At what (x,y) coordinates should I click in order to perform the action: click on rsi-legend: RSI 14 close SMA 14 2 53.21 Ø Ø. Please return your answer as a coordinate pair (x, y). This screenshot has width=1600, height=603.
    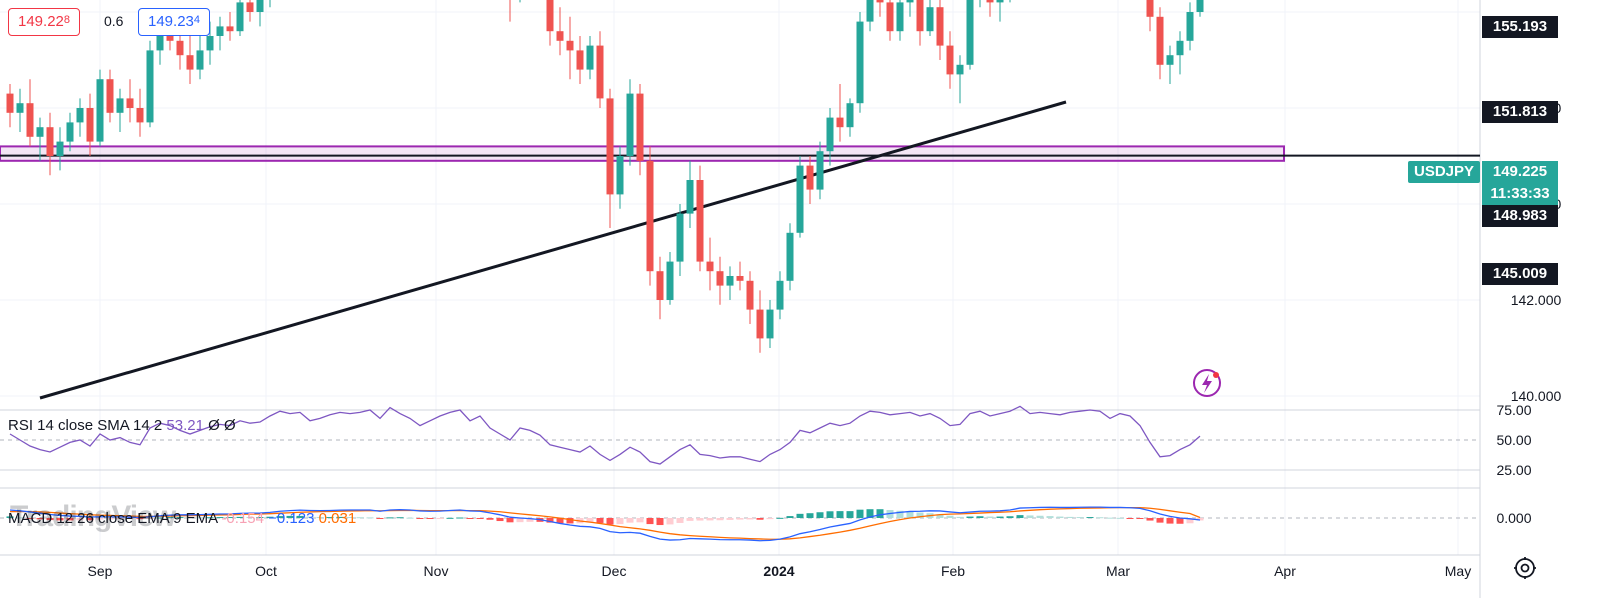
    Looking at the image, I should click on (122, 425).